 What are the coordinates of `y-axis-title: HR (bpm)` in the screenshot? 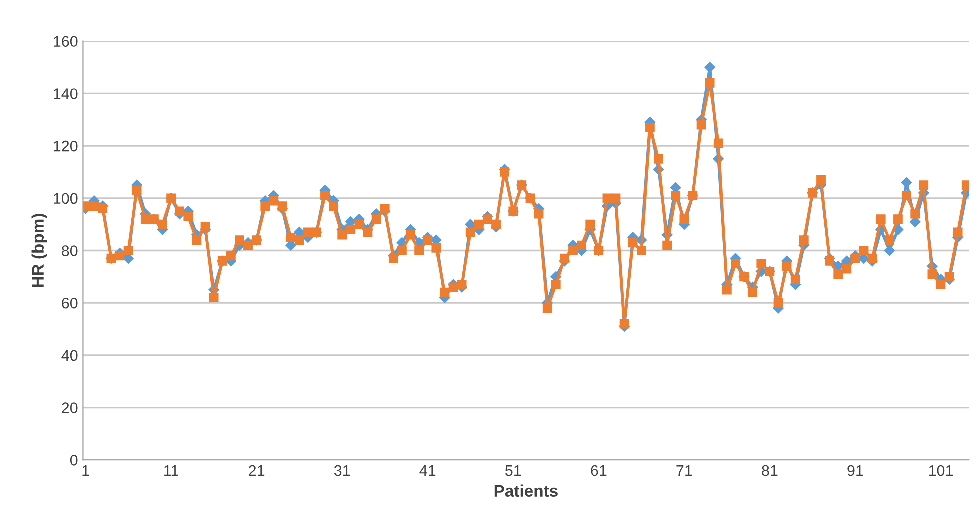 It's located at (40, 251).